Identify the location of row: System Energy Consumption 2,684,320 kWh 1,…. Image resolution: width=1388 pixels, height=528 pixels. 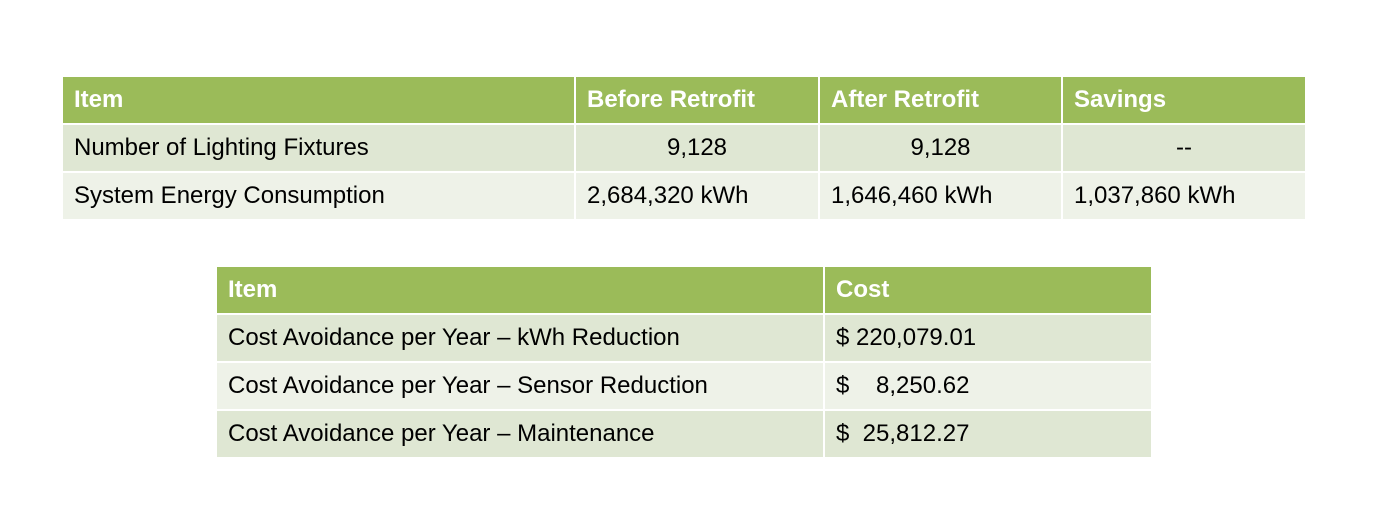
(684, 196).